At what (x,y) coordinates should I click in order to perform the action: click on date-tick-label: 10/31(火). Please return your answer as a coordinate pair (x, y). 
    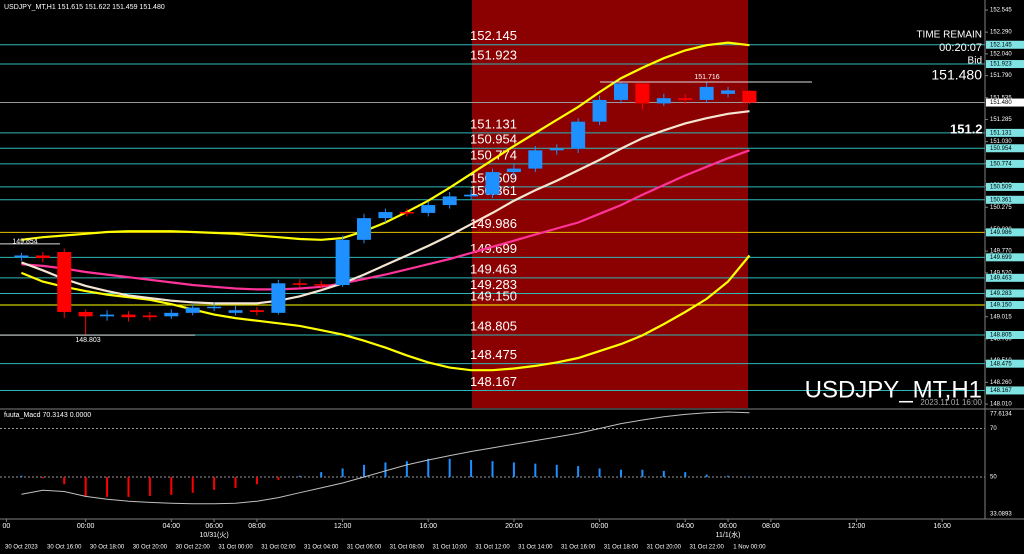
    Looking at the image, I should click on (214, 535).